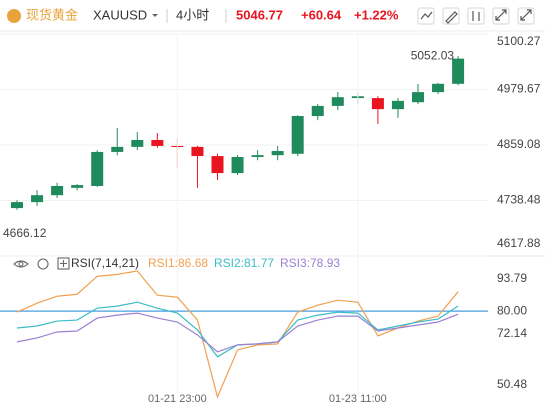 Image resolution: width=545 pixels, height=415 pixels. What do you see at coordinates (358, 399) in the screenshot?
I see `x-tick-label: 01-23 11:00` at bounding box center [358, 399].